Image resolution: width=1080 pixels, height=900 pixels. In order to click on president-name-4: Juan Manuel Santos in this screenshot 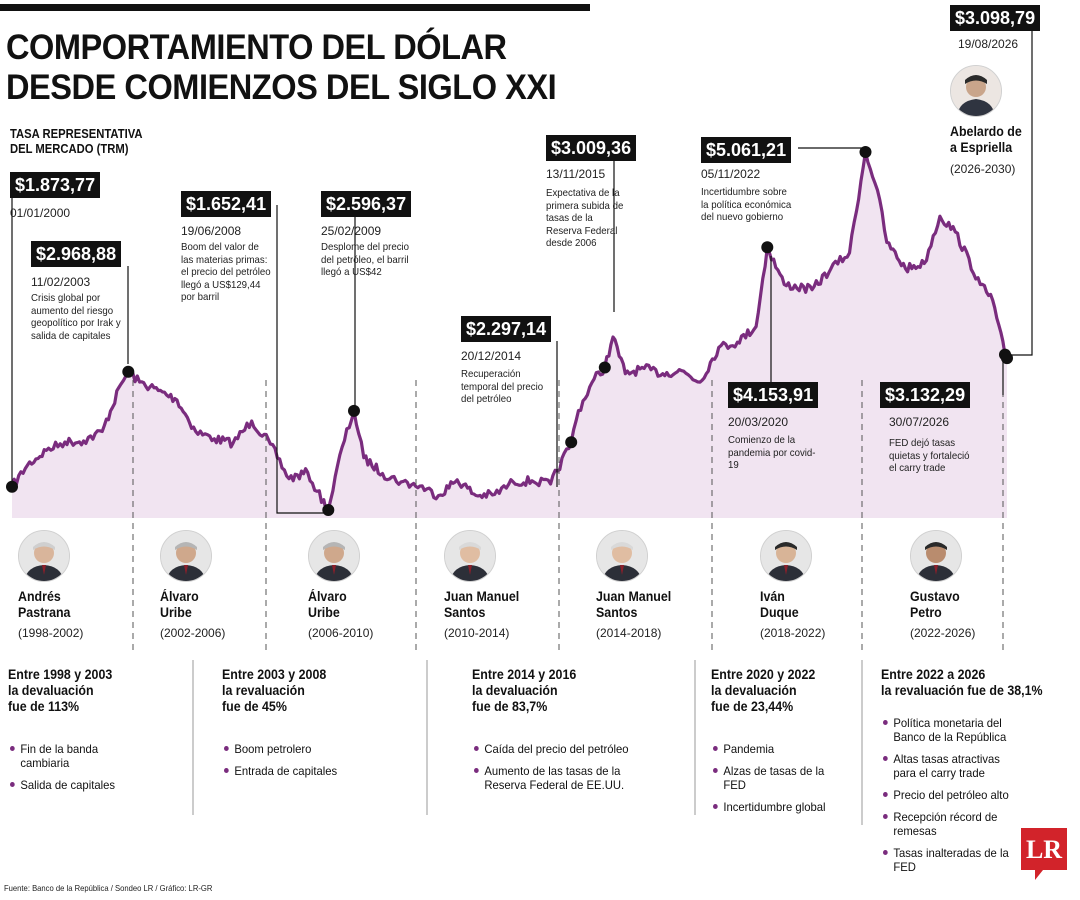, I will do `click(633, 605)`.